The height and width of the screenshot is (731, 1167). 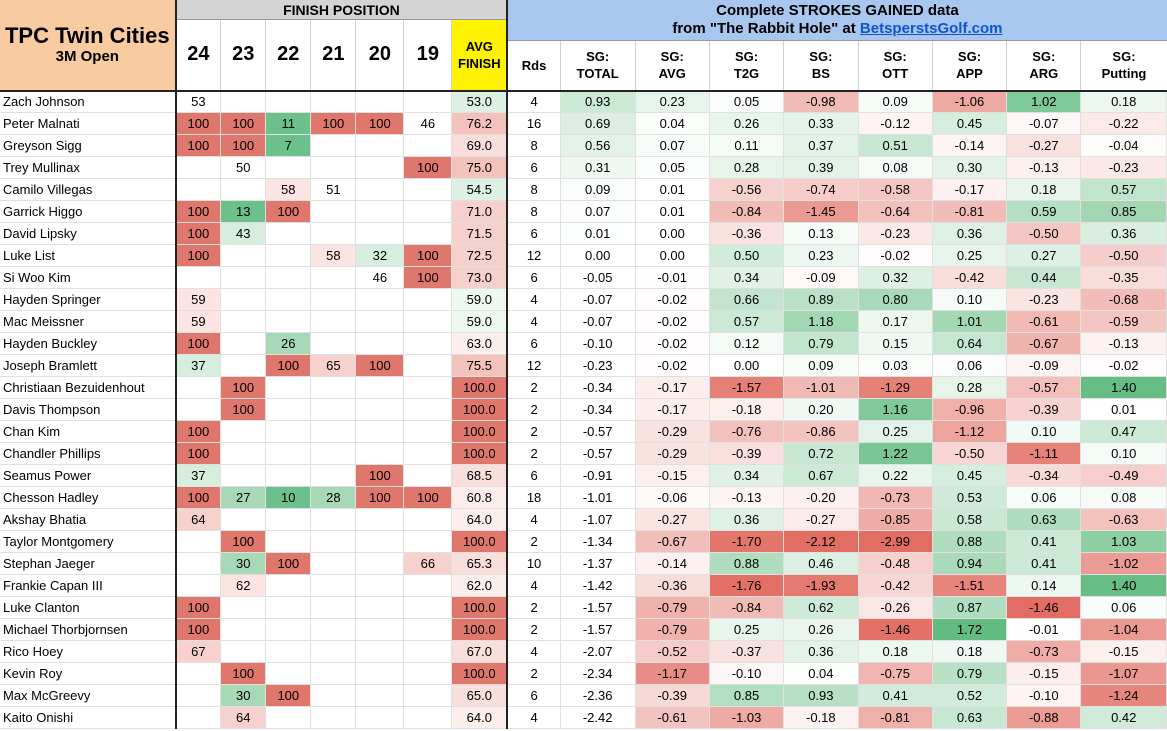 I want to click on player-name: Chandler Phillips, so click(x=88, y=453).